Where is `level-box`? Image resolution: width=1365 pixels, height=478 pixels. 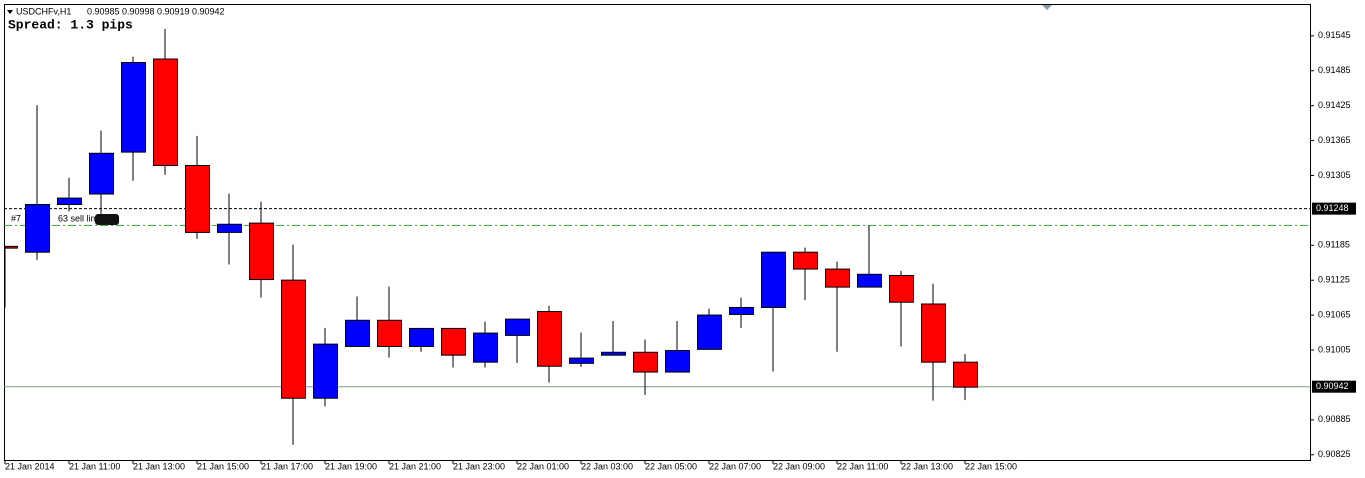
level-box is located at coordinates (1334, 208).